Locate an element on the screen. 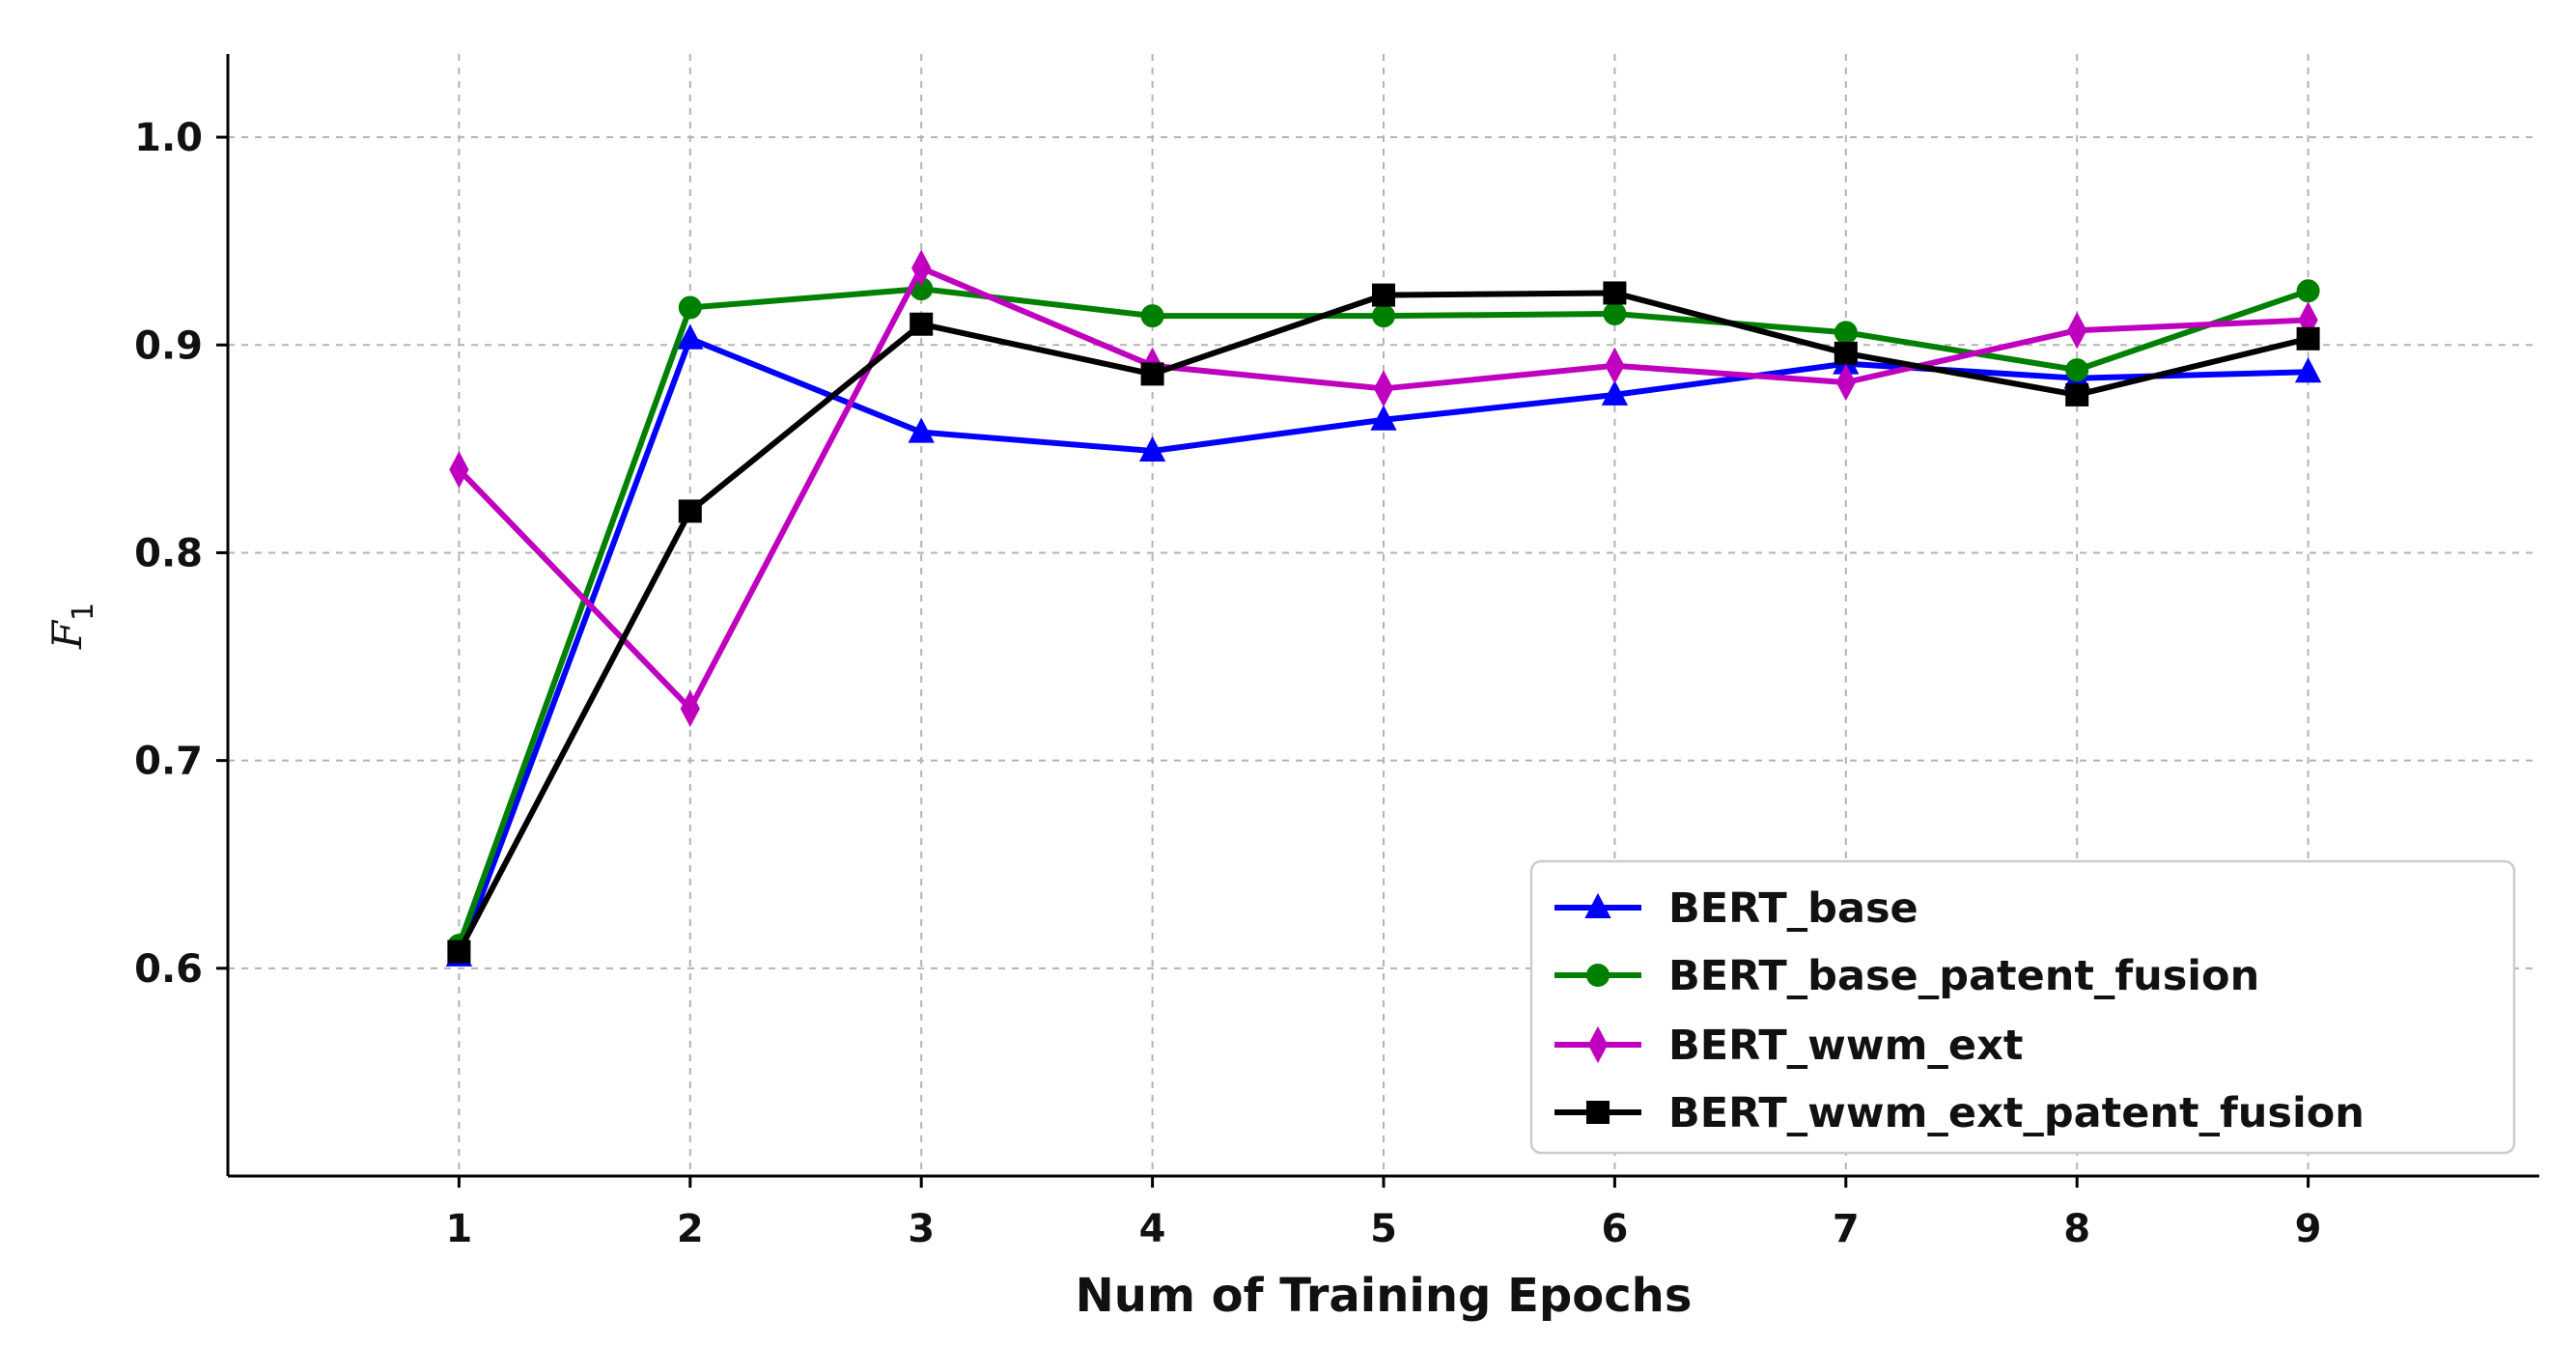  svg-text: F1 is located at coordinates (71, 626).